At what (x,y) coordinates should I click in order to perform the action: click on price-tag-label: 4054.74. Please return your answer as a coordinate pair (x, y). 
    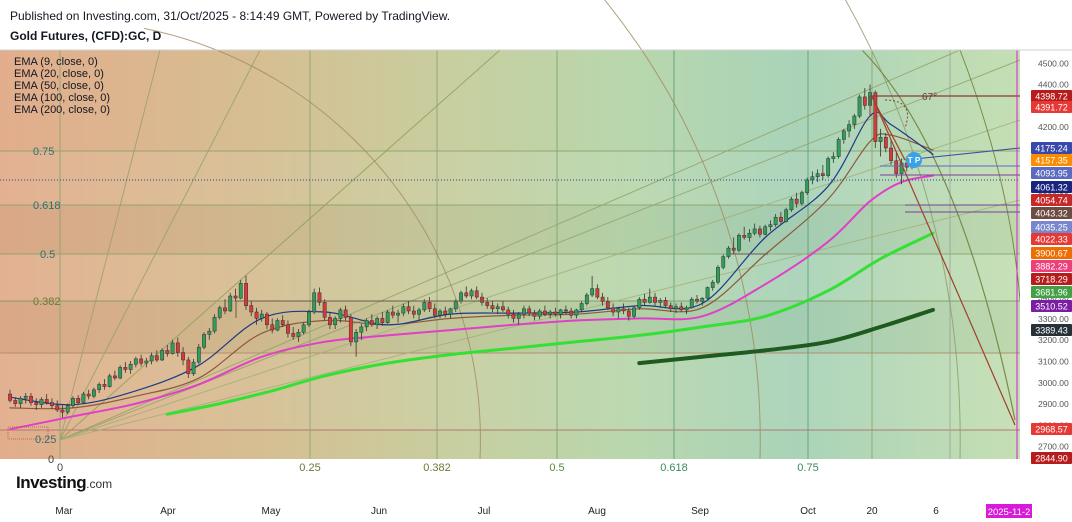
    Looking at the image, I should click on (1051, 201).